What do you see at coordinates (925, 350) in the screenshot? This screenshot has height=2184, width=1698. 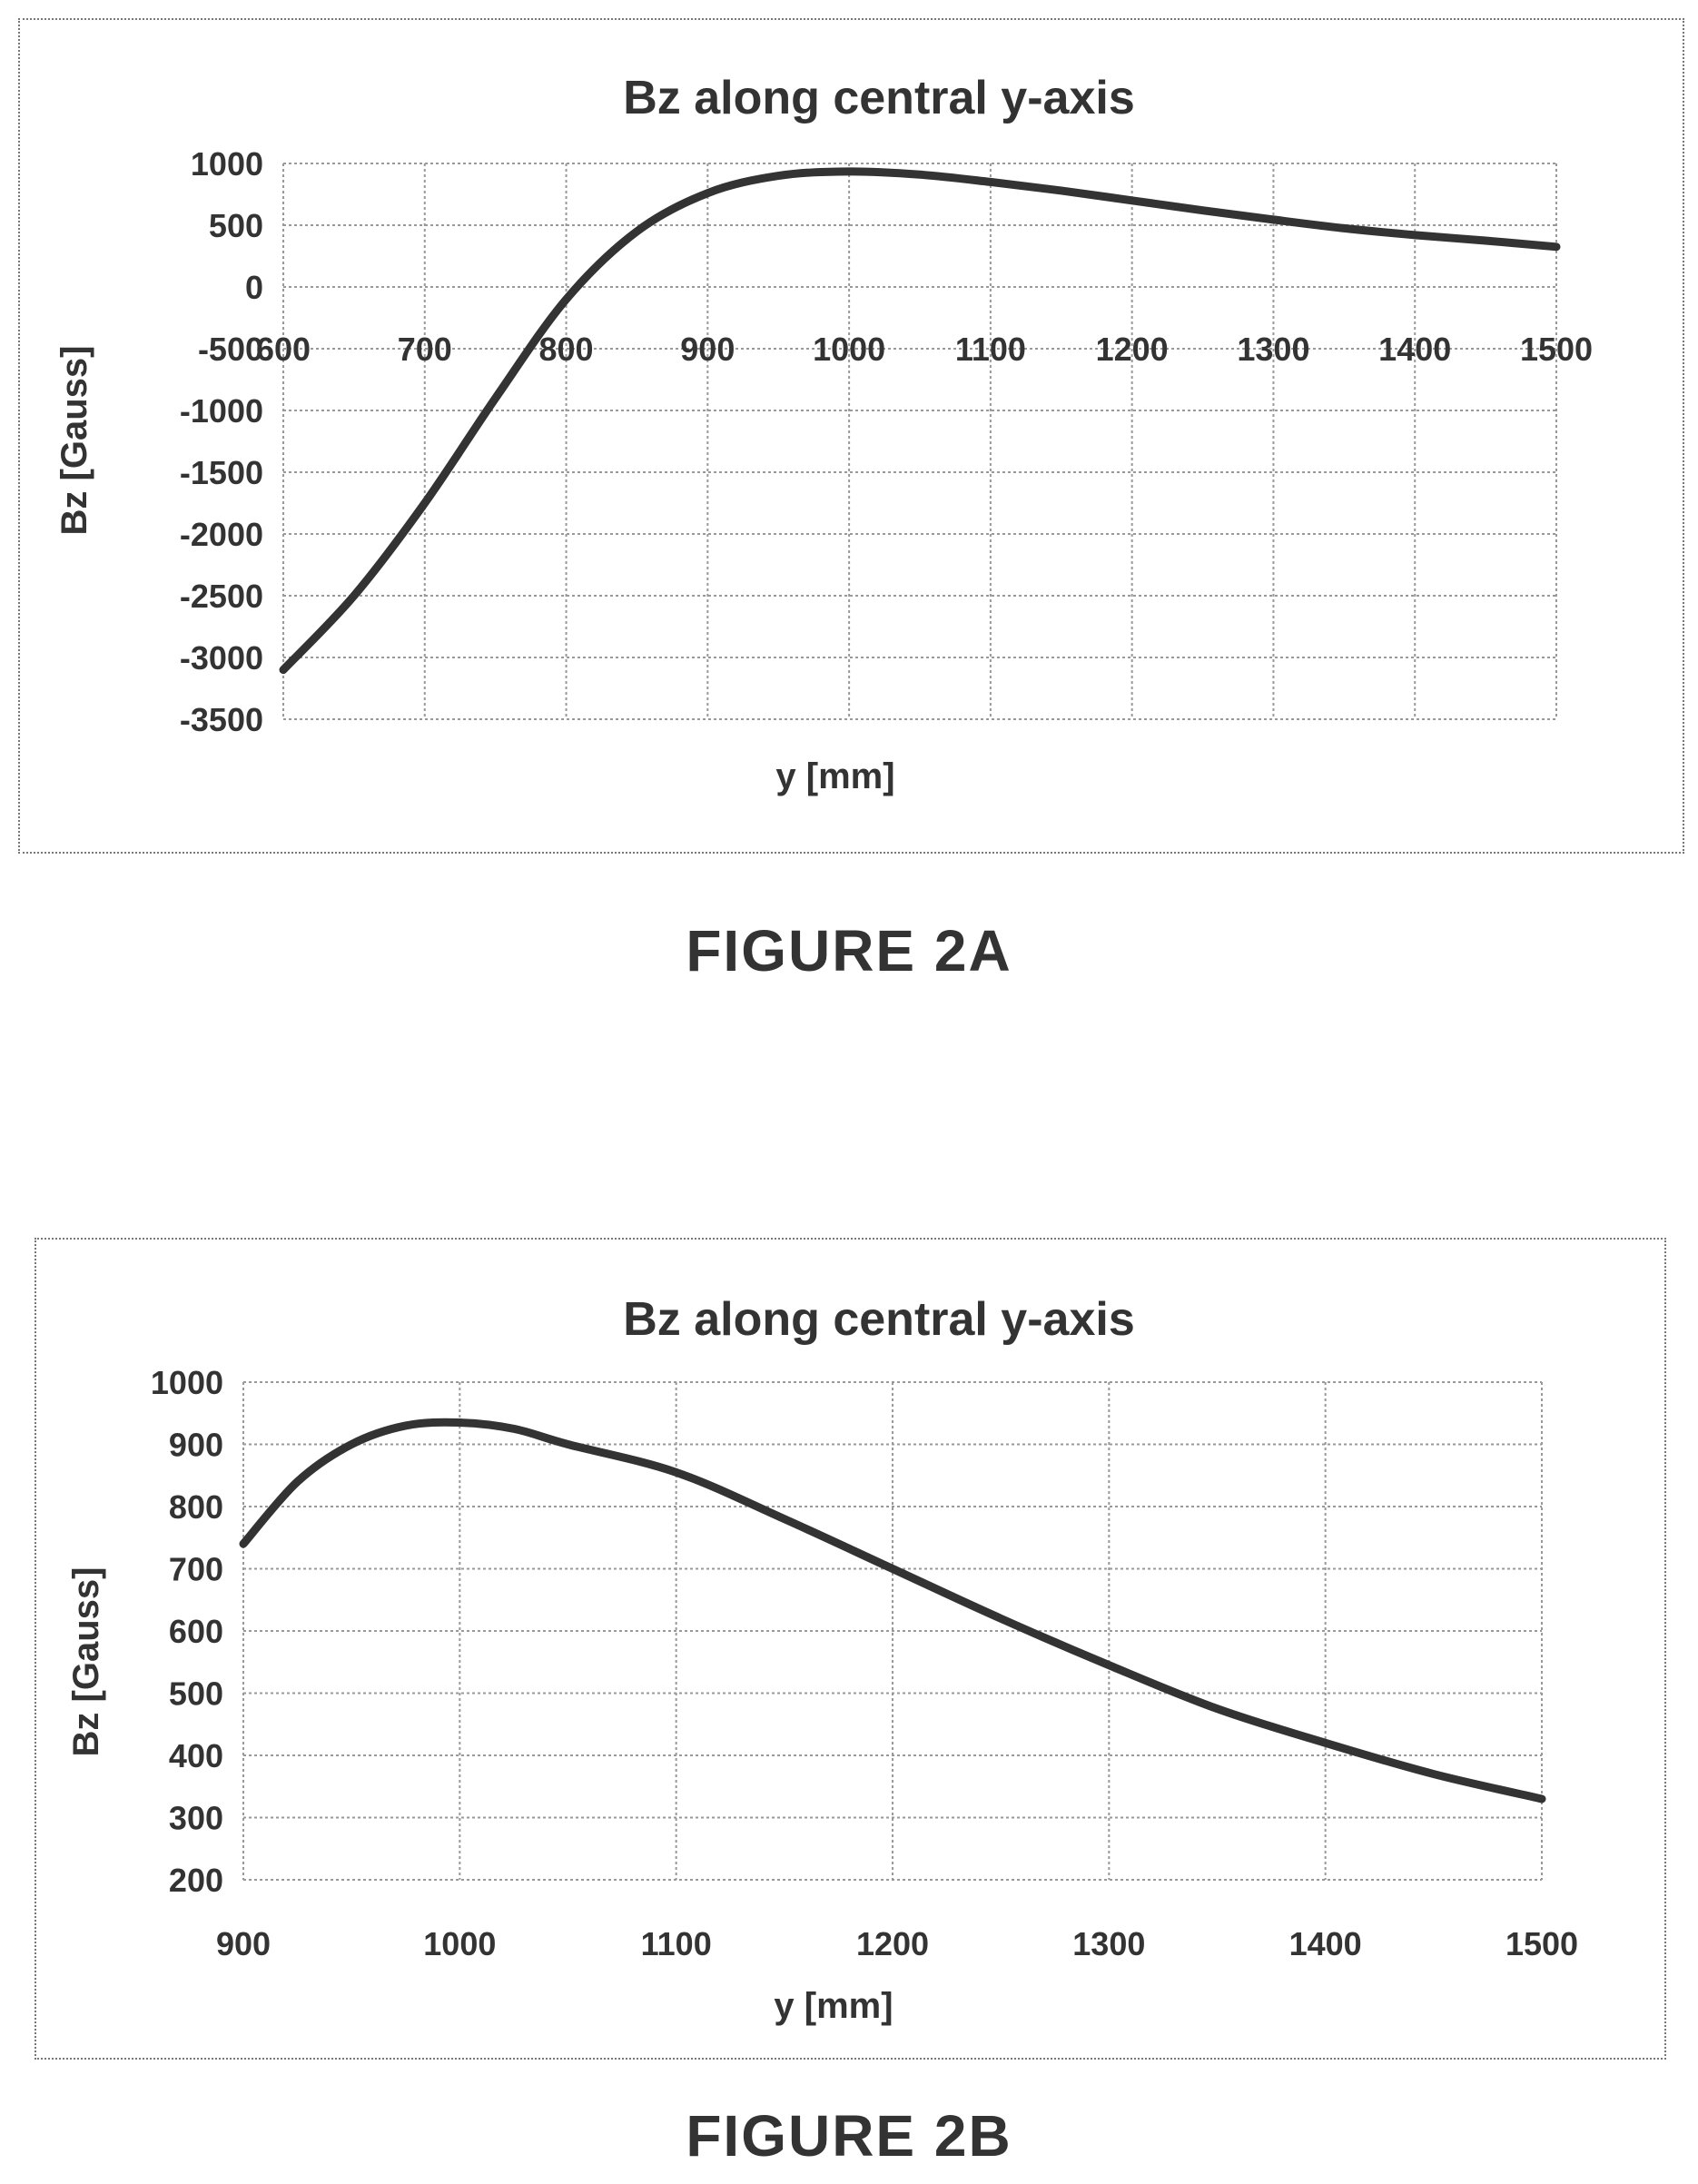 I see `chart-2a-x-ticks: 600 700 800 900 1000 1100 1200 1300 1400 1500` at bounding box center [925, 350].